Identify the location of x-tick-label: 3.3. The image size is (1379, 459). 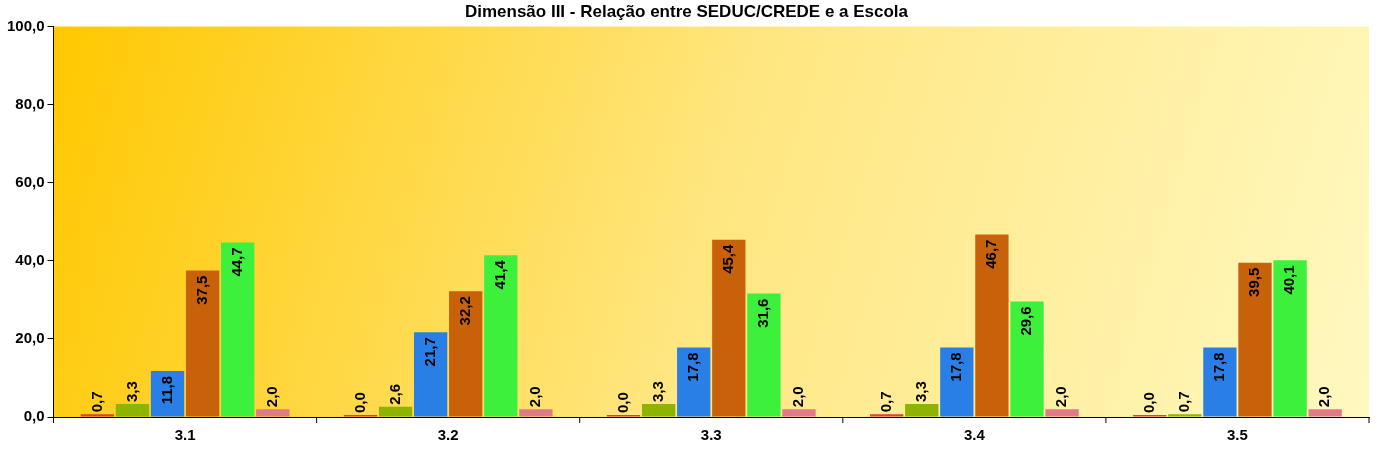
(711, 435).